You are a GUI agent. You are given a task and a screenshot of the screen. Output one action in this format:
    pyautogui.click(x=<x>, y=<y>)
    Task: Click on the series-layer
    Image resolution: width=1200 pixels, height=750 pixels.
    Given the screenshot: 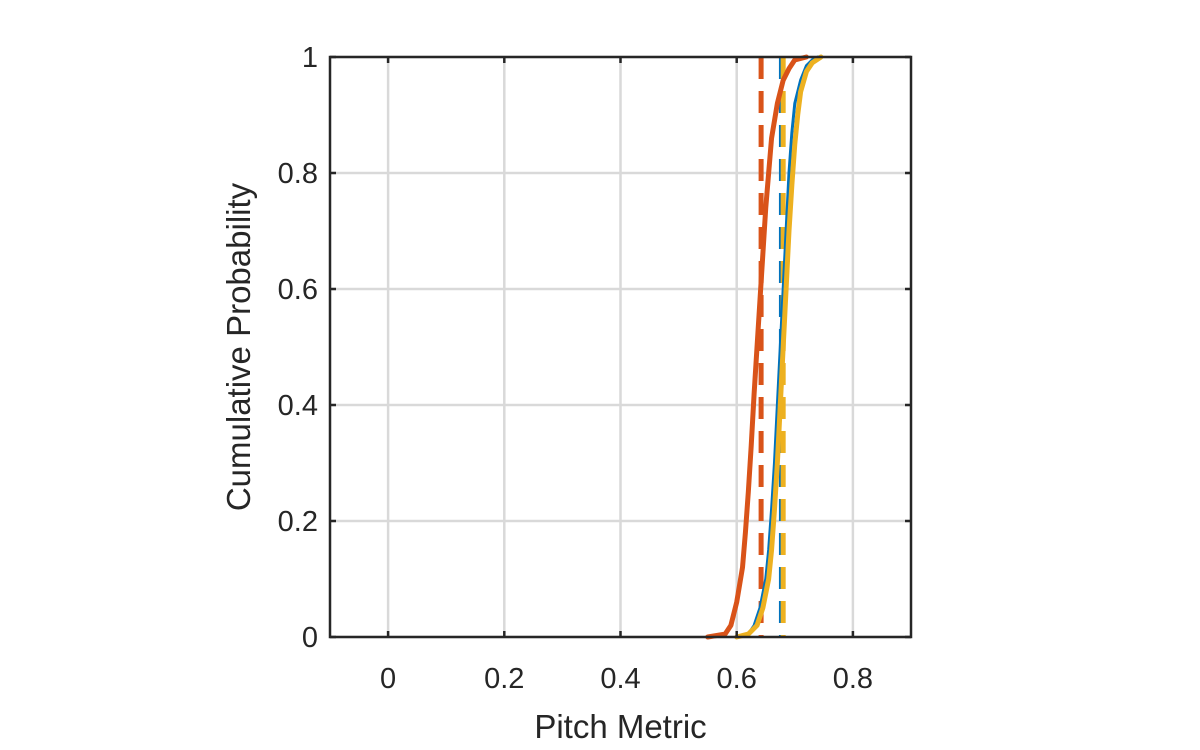 What is the action you would take?
    pyautogui.click(x=764, y=347)
    